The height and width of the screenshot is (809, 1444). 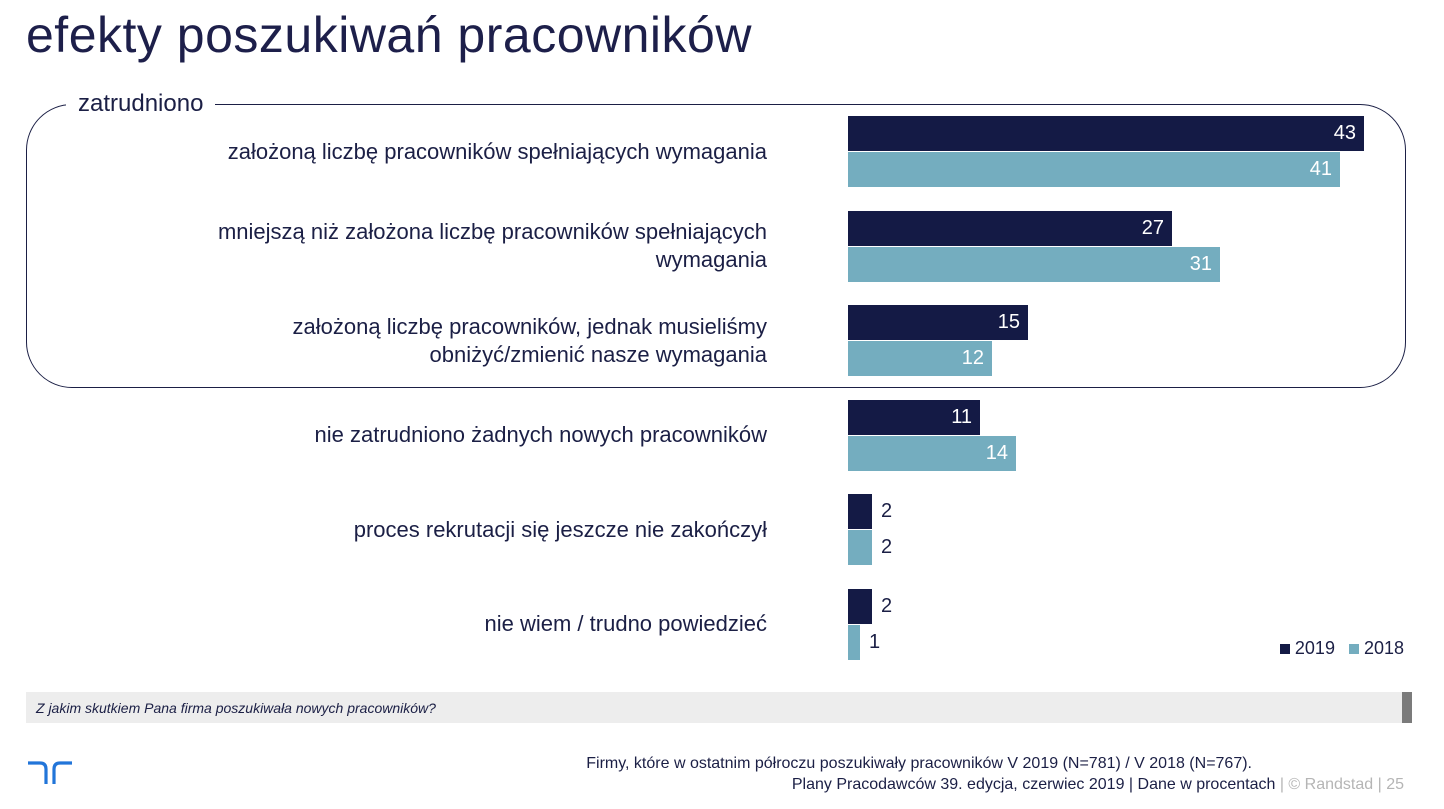 What do you see at coordinates (972, 358) in the screenshot?
I see `bar-value-label: 12` at bounding box center [972, 358].